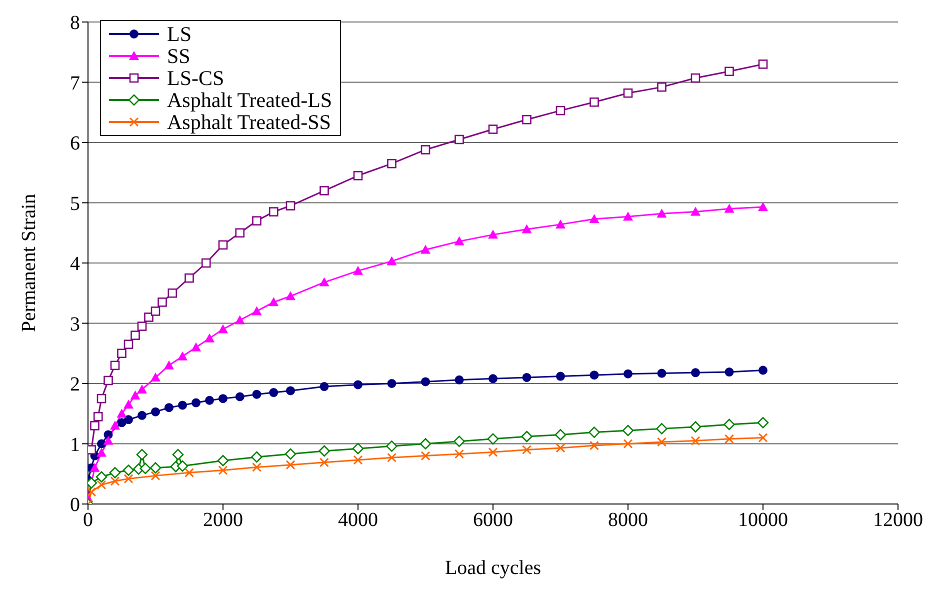 Image resolution: width=936 pixels, height=612 pixels. I want to click on x-axis-title: Load cycles, so click(493, 568).